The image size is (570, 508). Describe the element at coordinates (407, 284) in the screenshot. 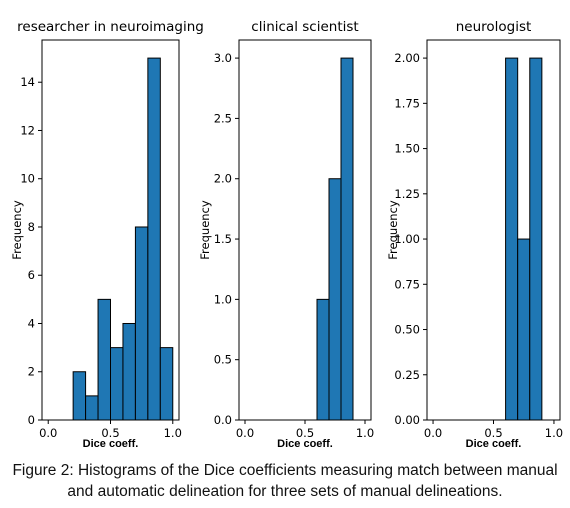

I see `y-tick-label: 0.75` at that location.